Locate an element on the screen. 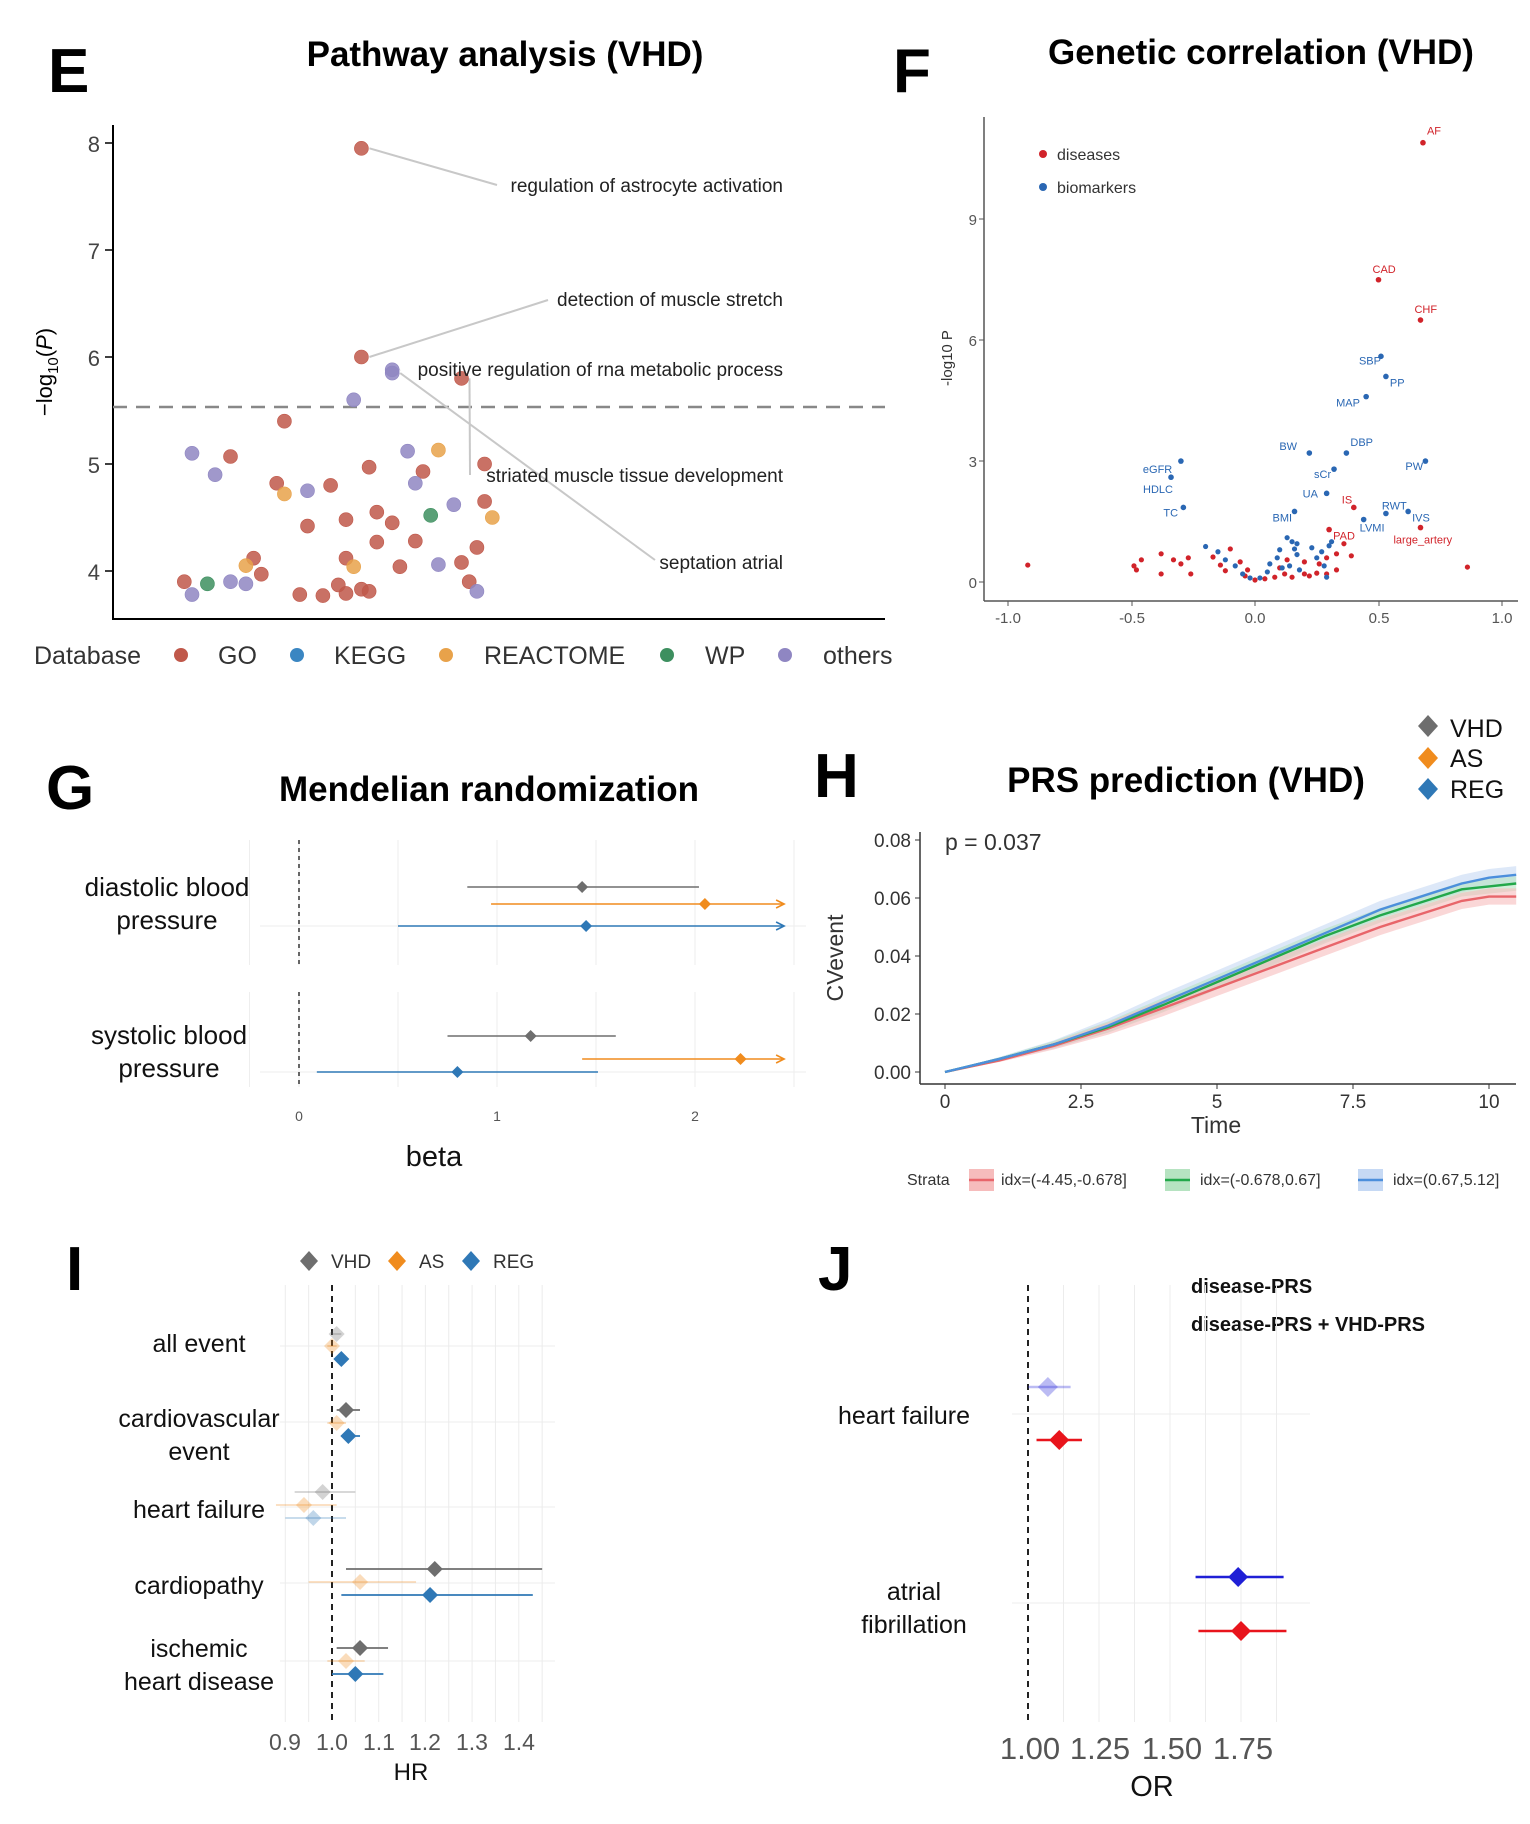 This screenshot has width=1530, height=1824. h-xtick-label: 7.5 is located at coordinates (1353, 1102).